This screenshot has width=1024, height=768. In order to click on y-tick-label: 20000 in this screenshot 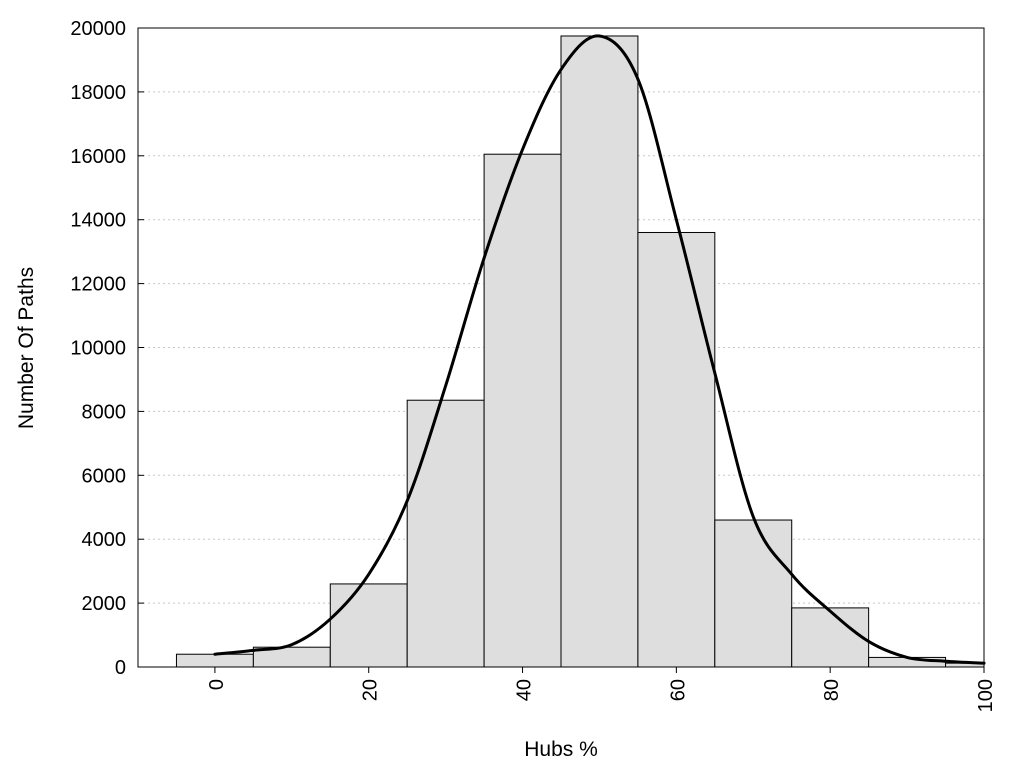, I will do `click(98, 29)`.